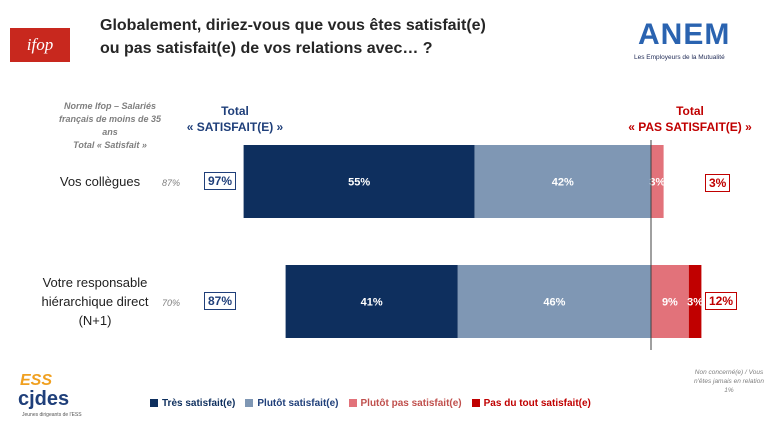 Image resolution: width=768 pixels, height=432 pixels. I want to click on row-label-line: Votre responsable, so click(95, 282).